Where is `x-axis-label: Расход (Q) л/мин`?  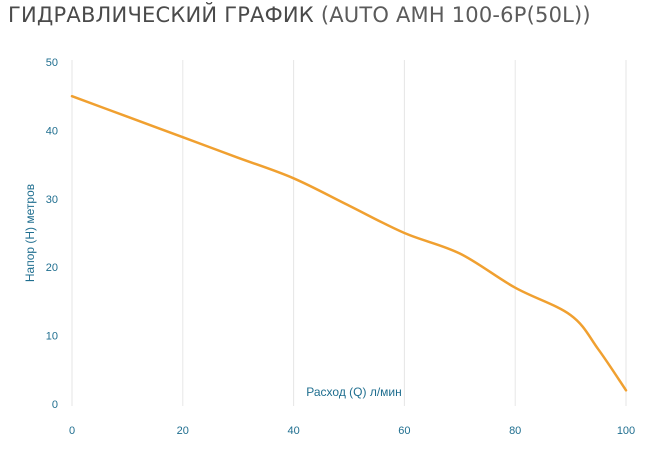
x-axis-label: Расход (Q) л/мин is located at coordinates (353, 392).